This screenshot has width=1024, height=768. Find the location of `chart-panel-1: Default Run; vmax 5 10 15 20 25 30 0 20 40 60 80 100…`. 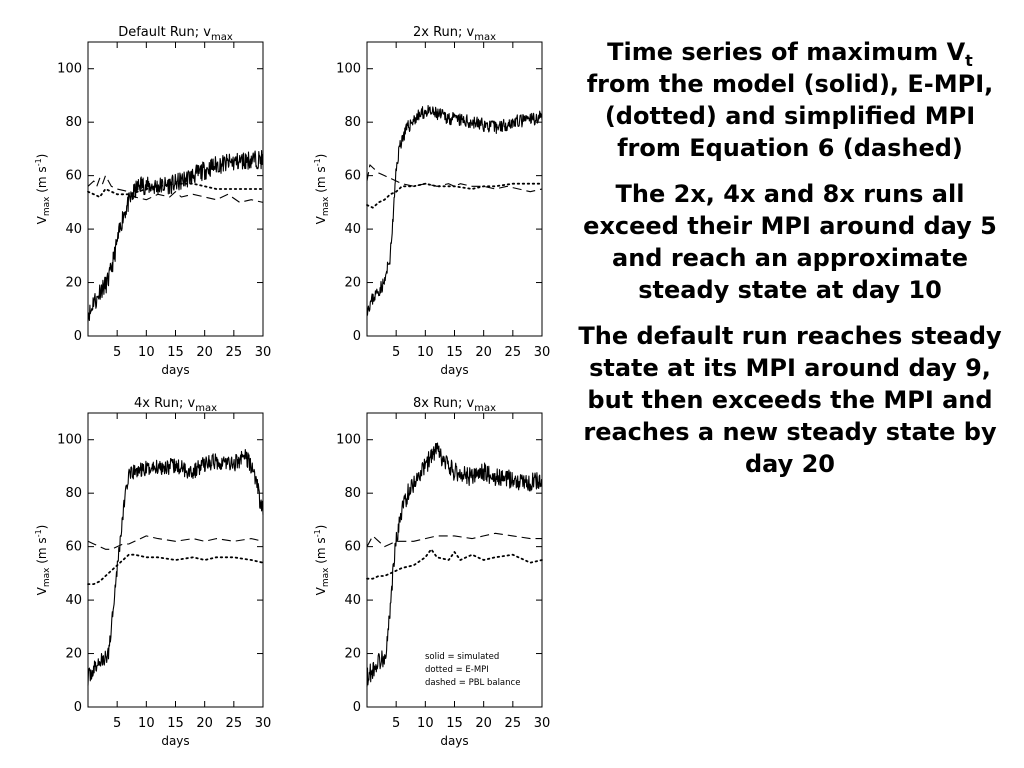

chart-panel-1: Default Run; vmax 5 10 15 20 25 30 0 20 40 60 80 100… is located at coordinates (152, 201).